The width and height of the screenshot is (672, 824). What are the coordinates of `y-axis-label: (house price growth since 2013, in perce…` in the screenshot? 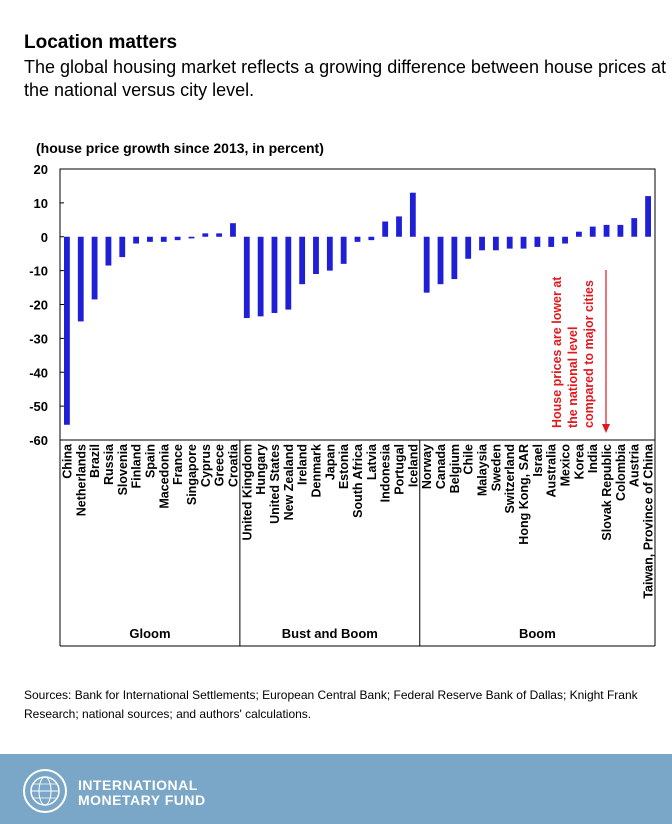 It's located at (180, 148).